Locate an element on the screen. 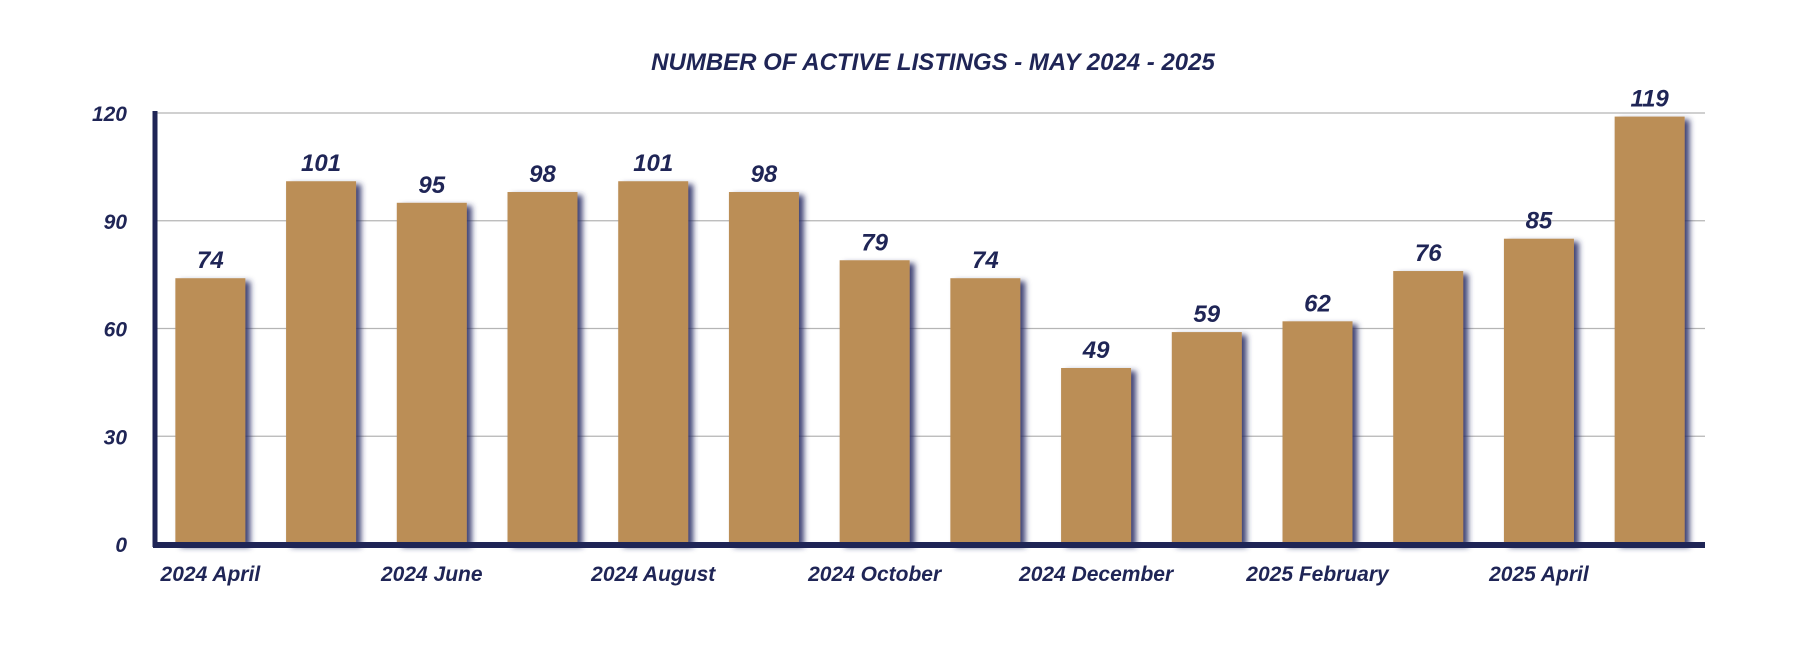 Image resolution: width=1794 pixels, height=645 pixels. data-label: 119 is located at coordinates (1650, 99).